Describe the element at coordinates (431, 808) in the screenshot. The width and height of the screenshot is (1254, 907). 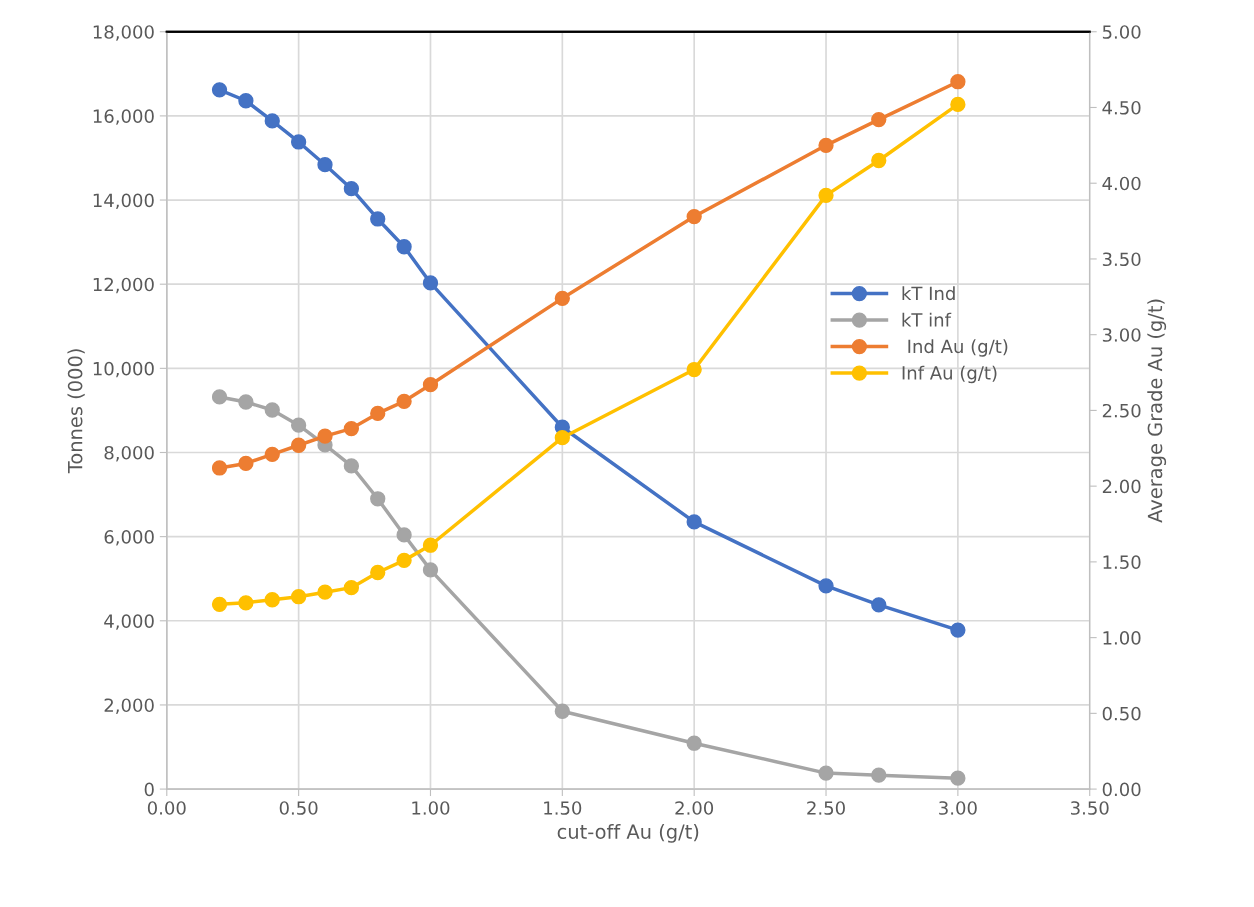
I see `x-tick-label: 1.00` at that location.